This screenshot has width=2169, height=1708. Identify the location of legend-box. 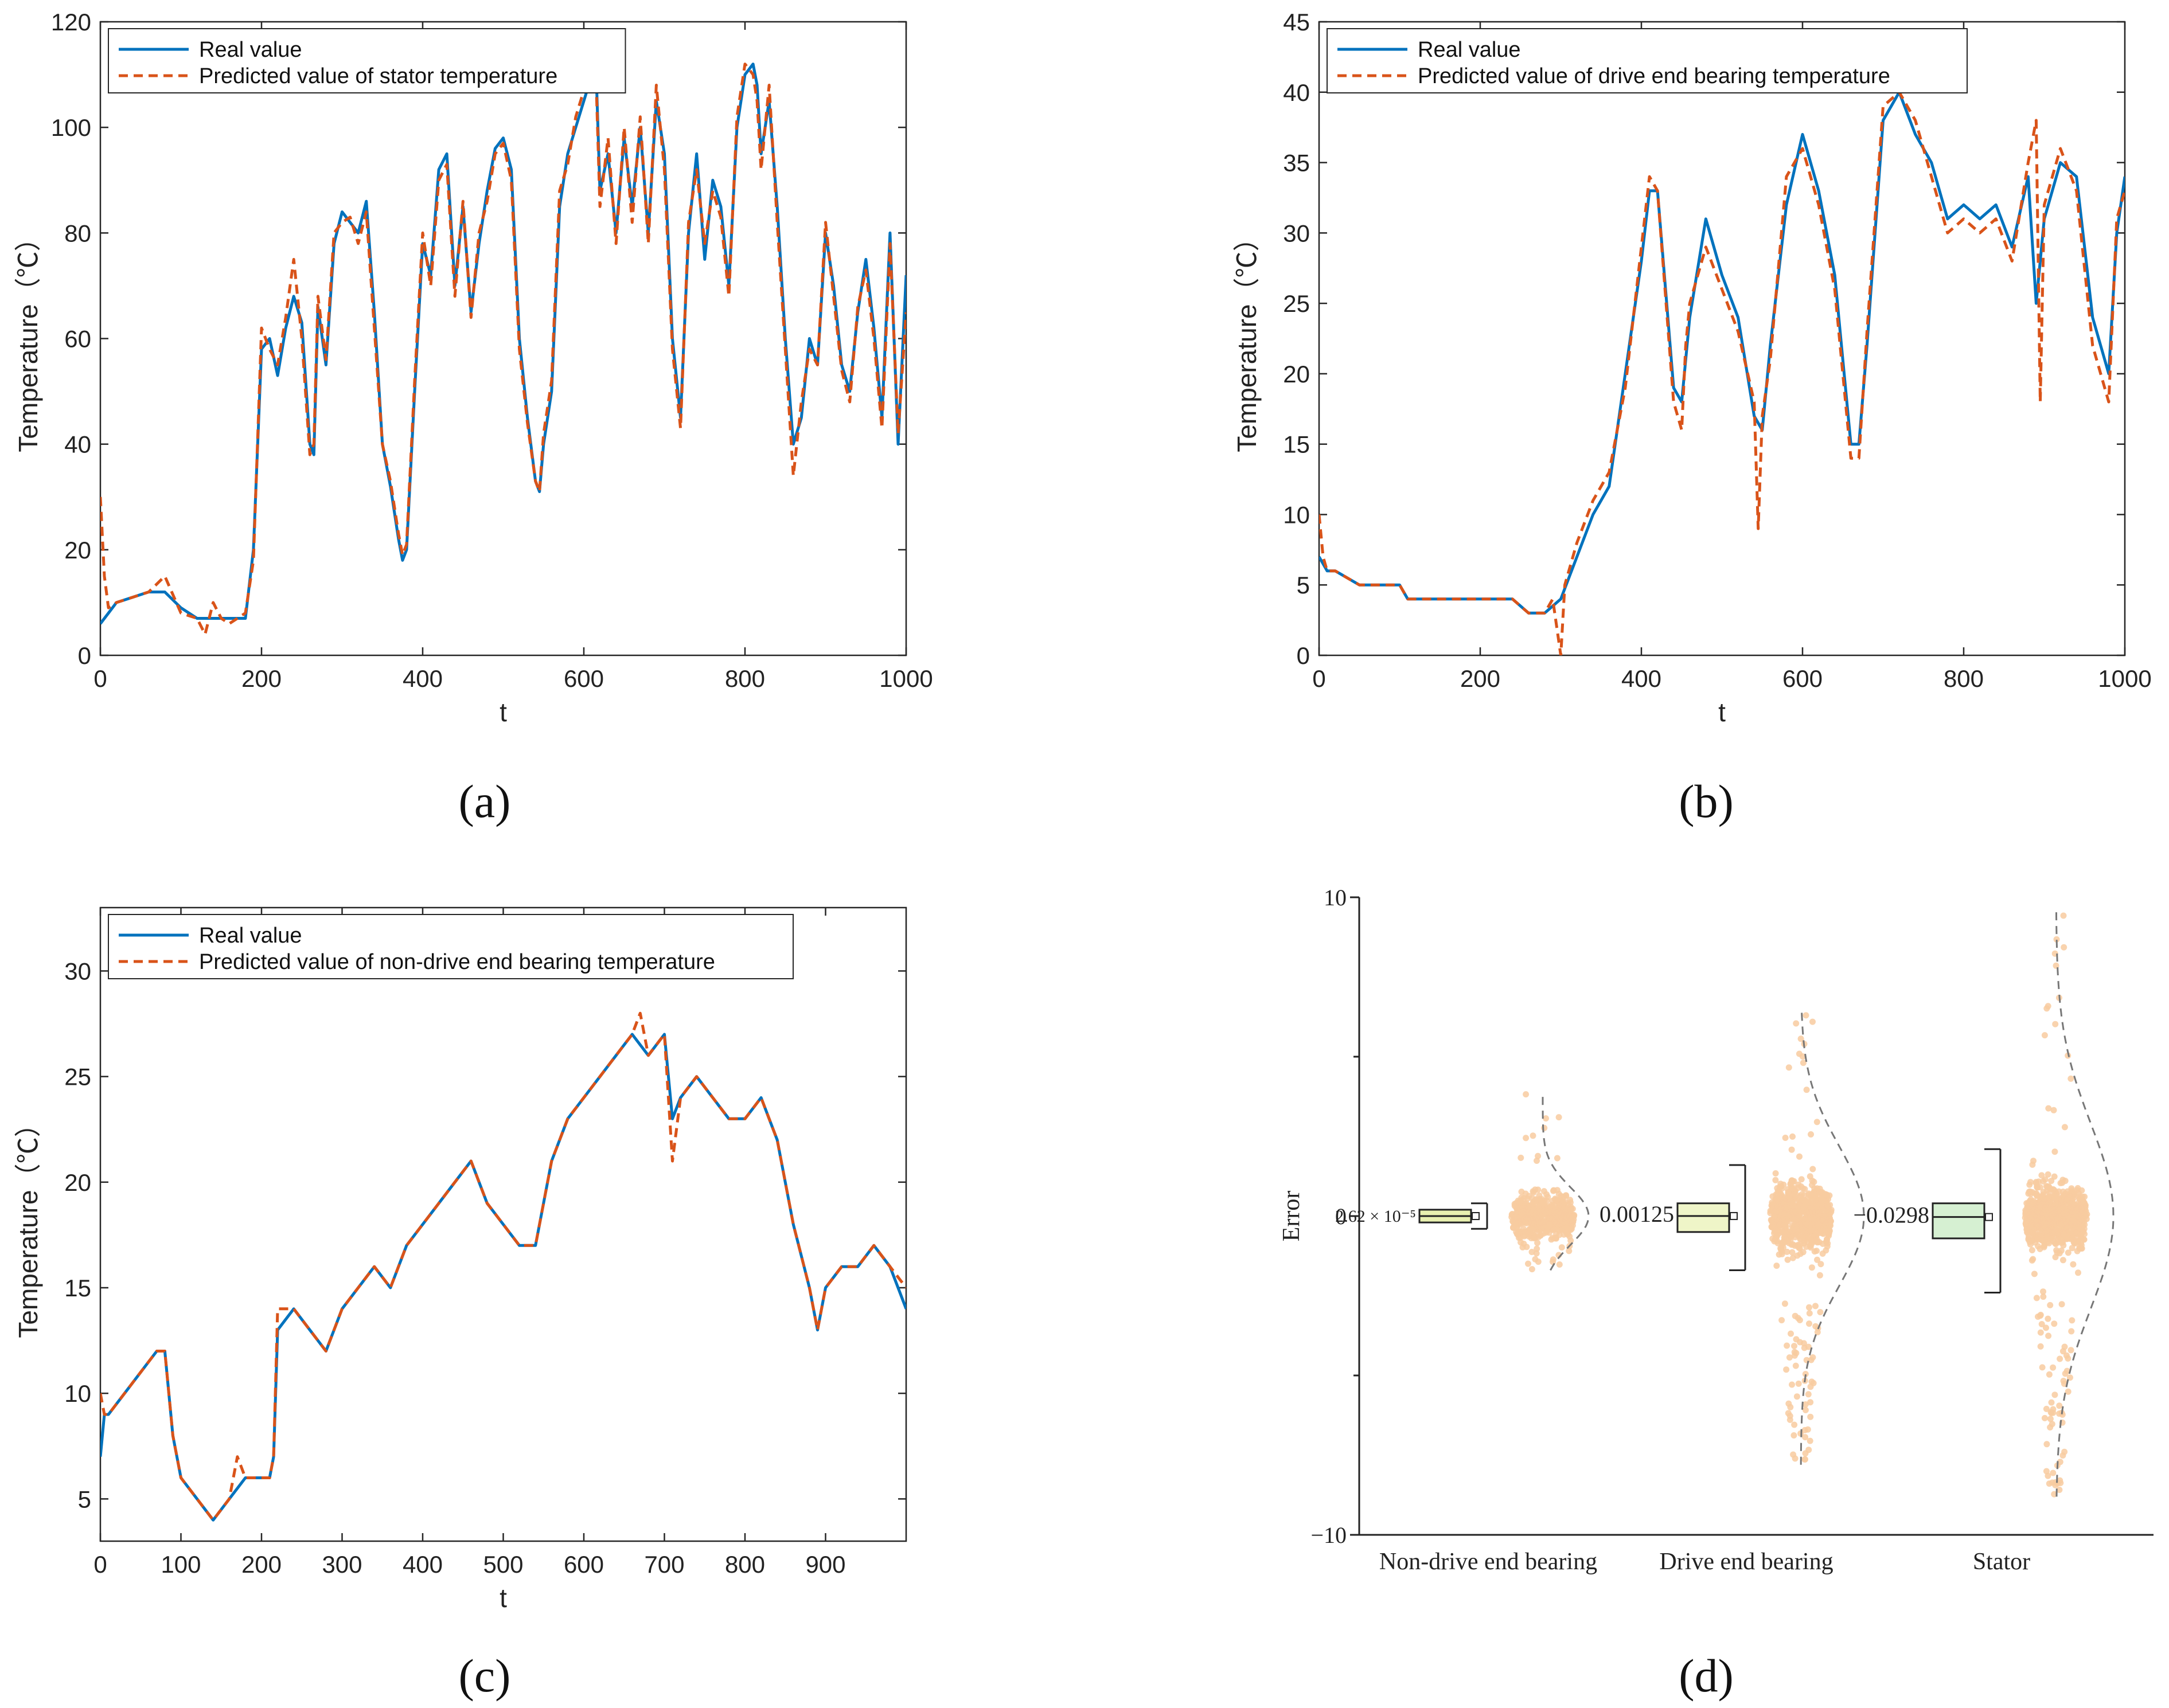
(451, 946).